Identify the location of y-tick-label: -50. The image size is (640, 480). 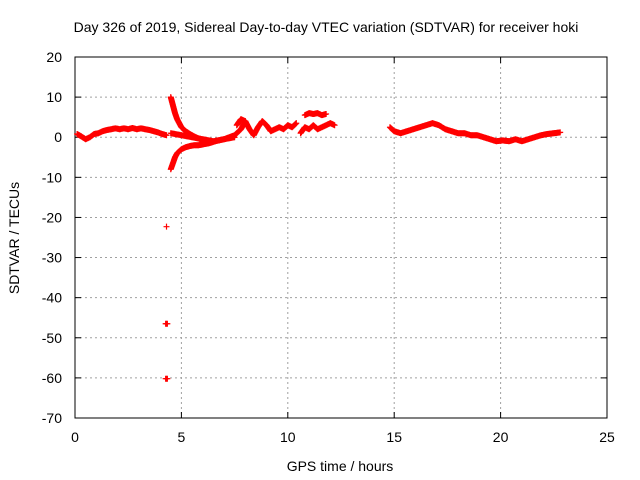
(52, 338).